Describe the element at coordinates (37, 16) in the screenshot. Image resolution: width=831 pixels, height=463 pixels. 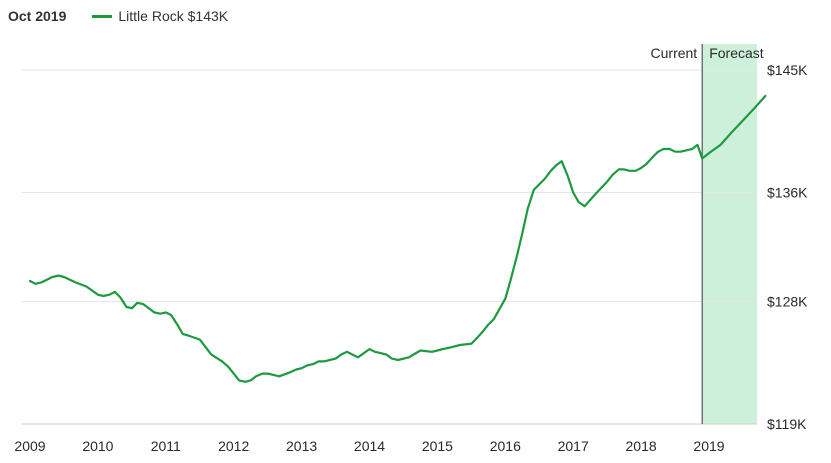
I see `date-label: Oct 2019` at that location.